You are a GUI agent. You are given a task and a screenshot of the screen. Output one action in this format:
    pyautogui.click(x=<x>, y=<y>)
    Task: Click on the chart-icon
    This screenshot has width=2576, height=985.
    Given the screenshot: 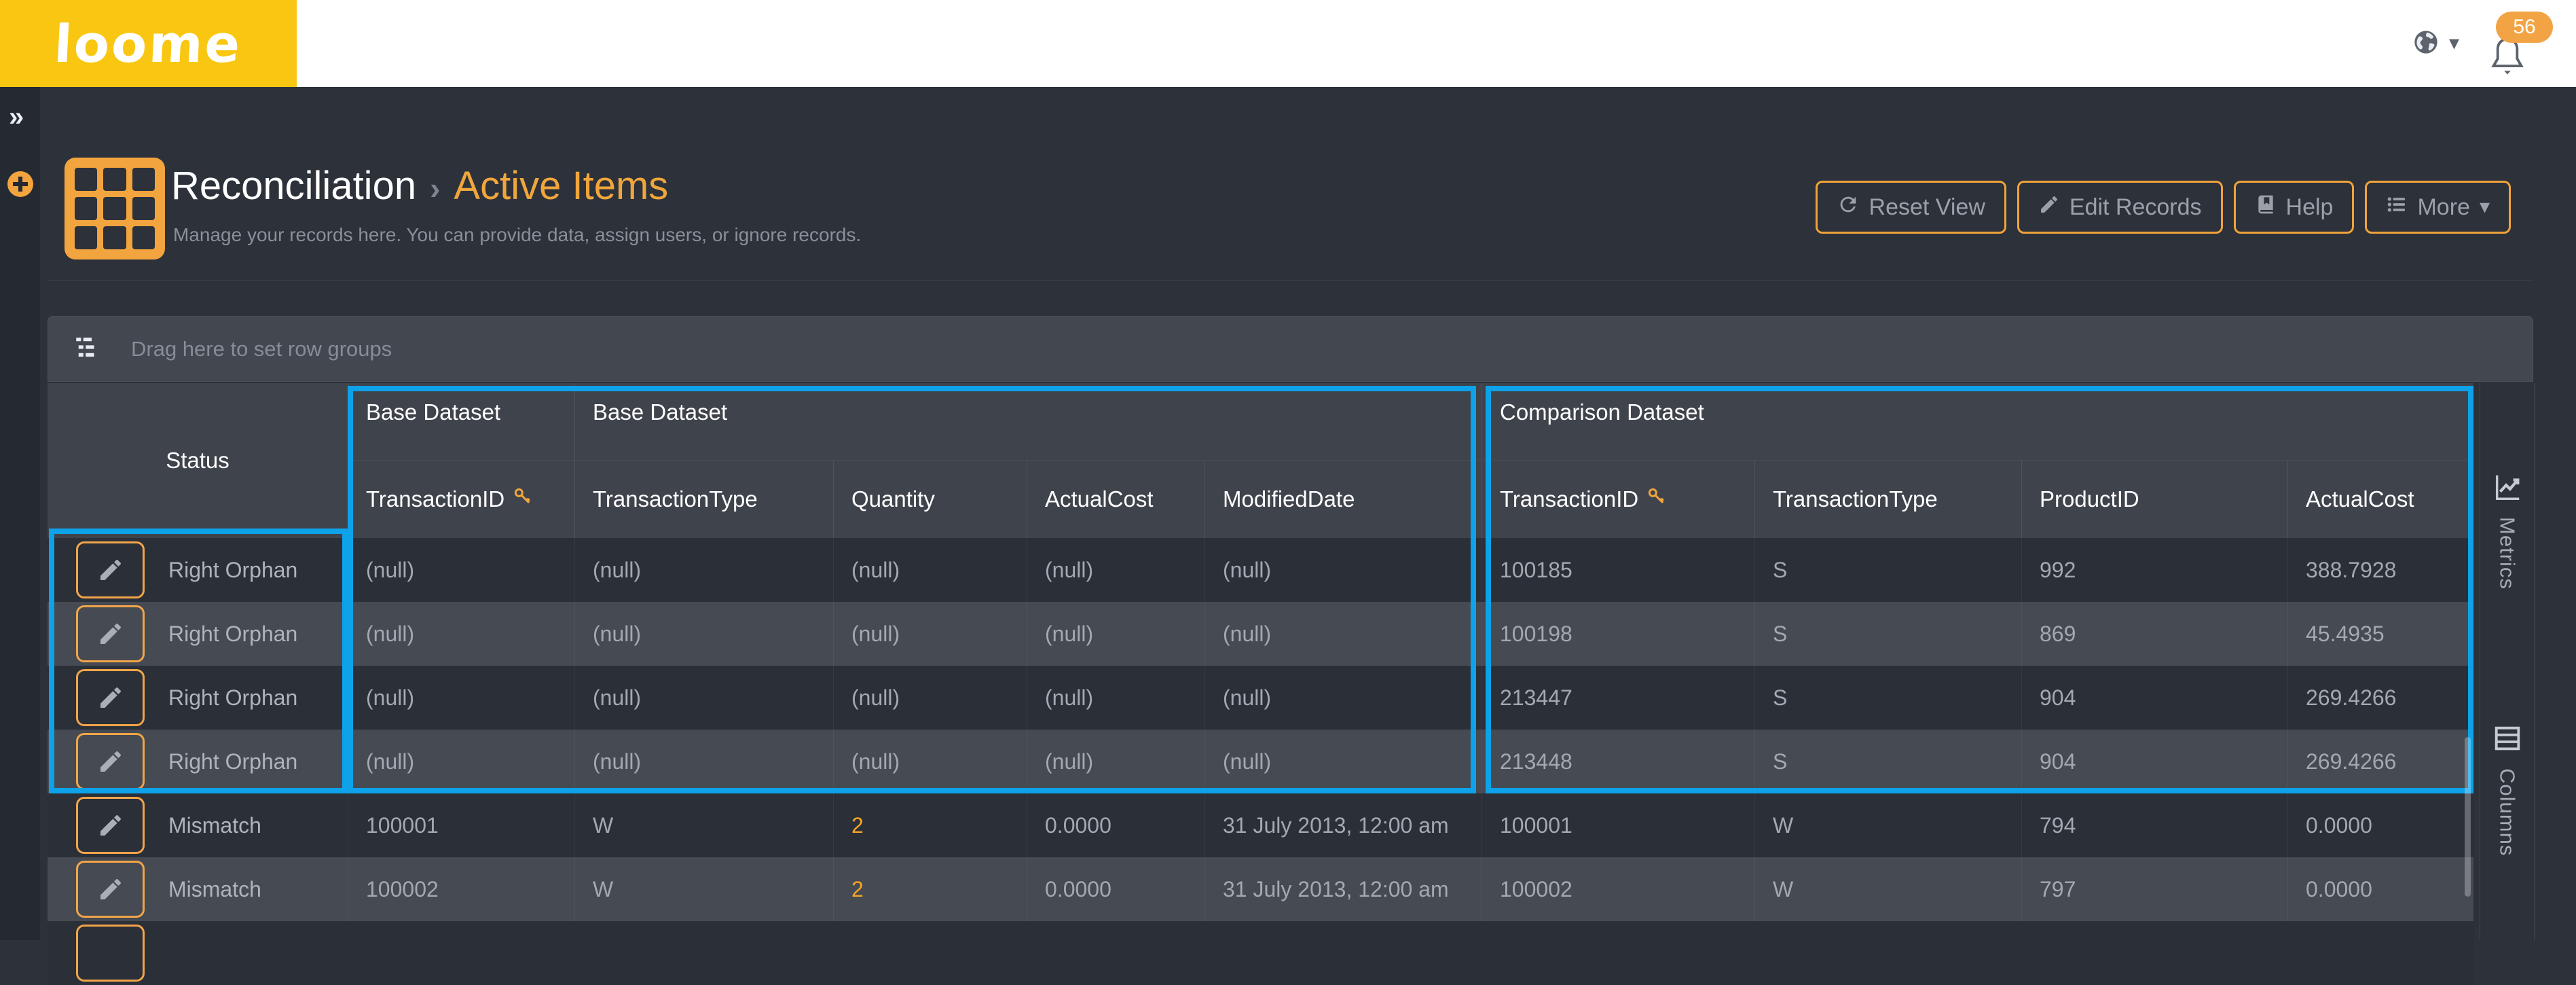 What is the action you would take?
    pyautogui.click(x=2507, y=488)
    